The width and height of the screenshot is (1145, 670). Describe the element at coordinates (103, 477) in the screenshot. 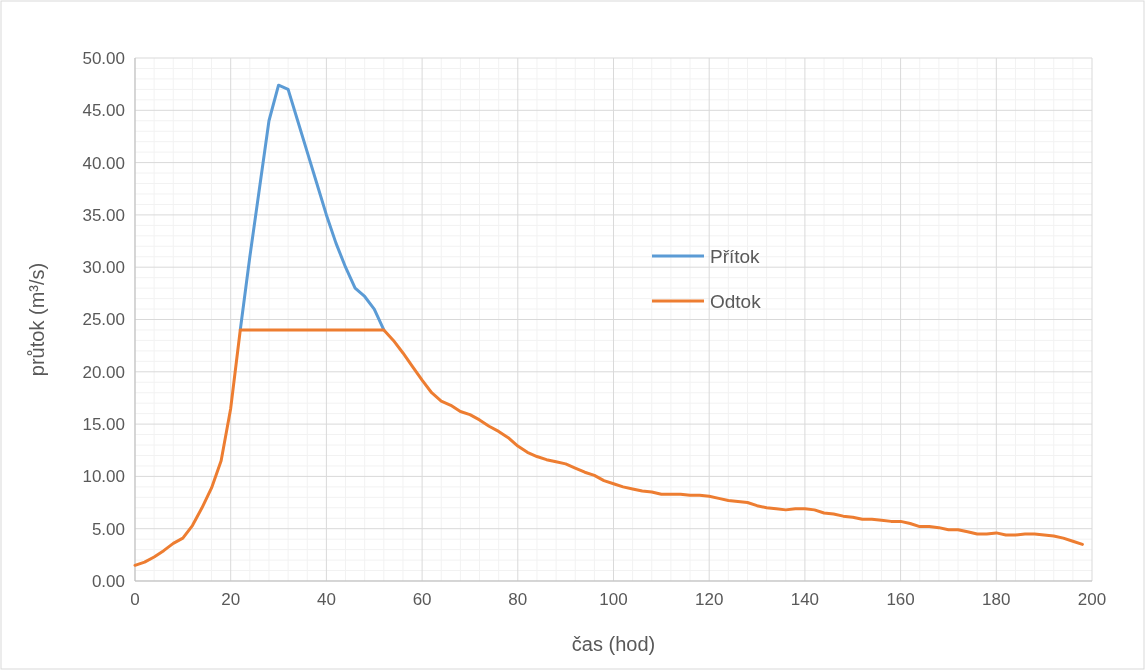

I see `y-tick-label: 10.00` at that location.